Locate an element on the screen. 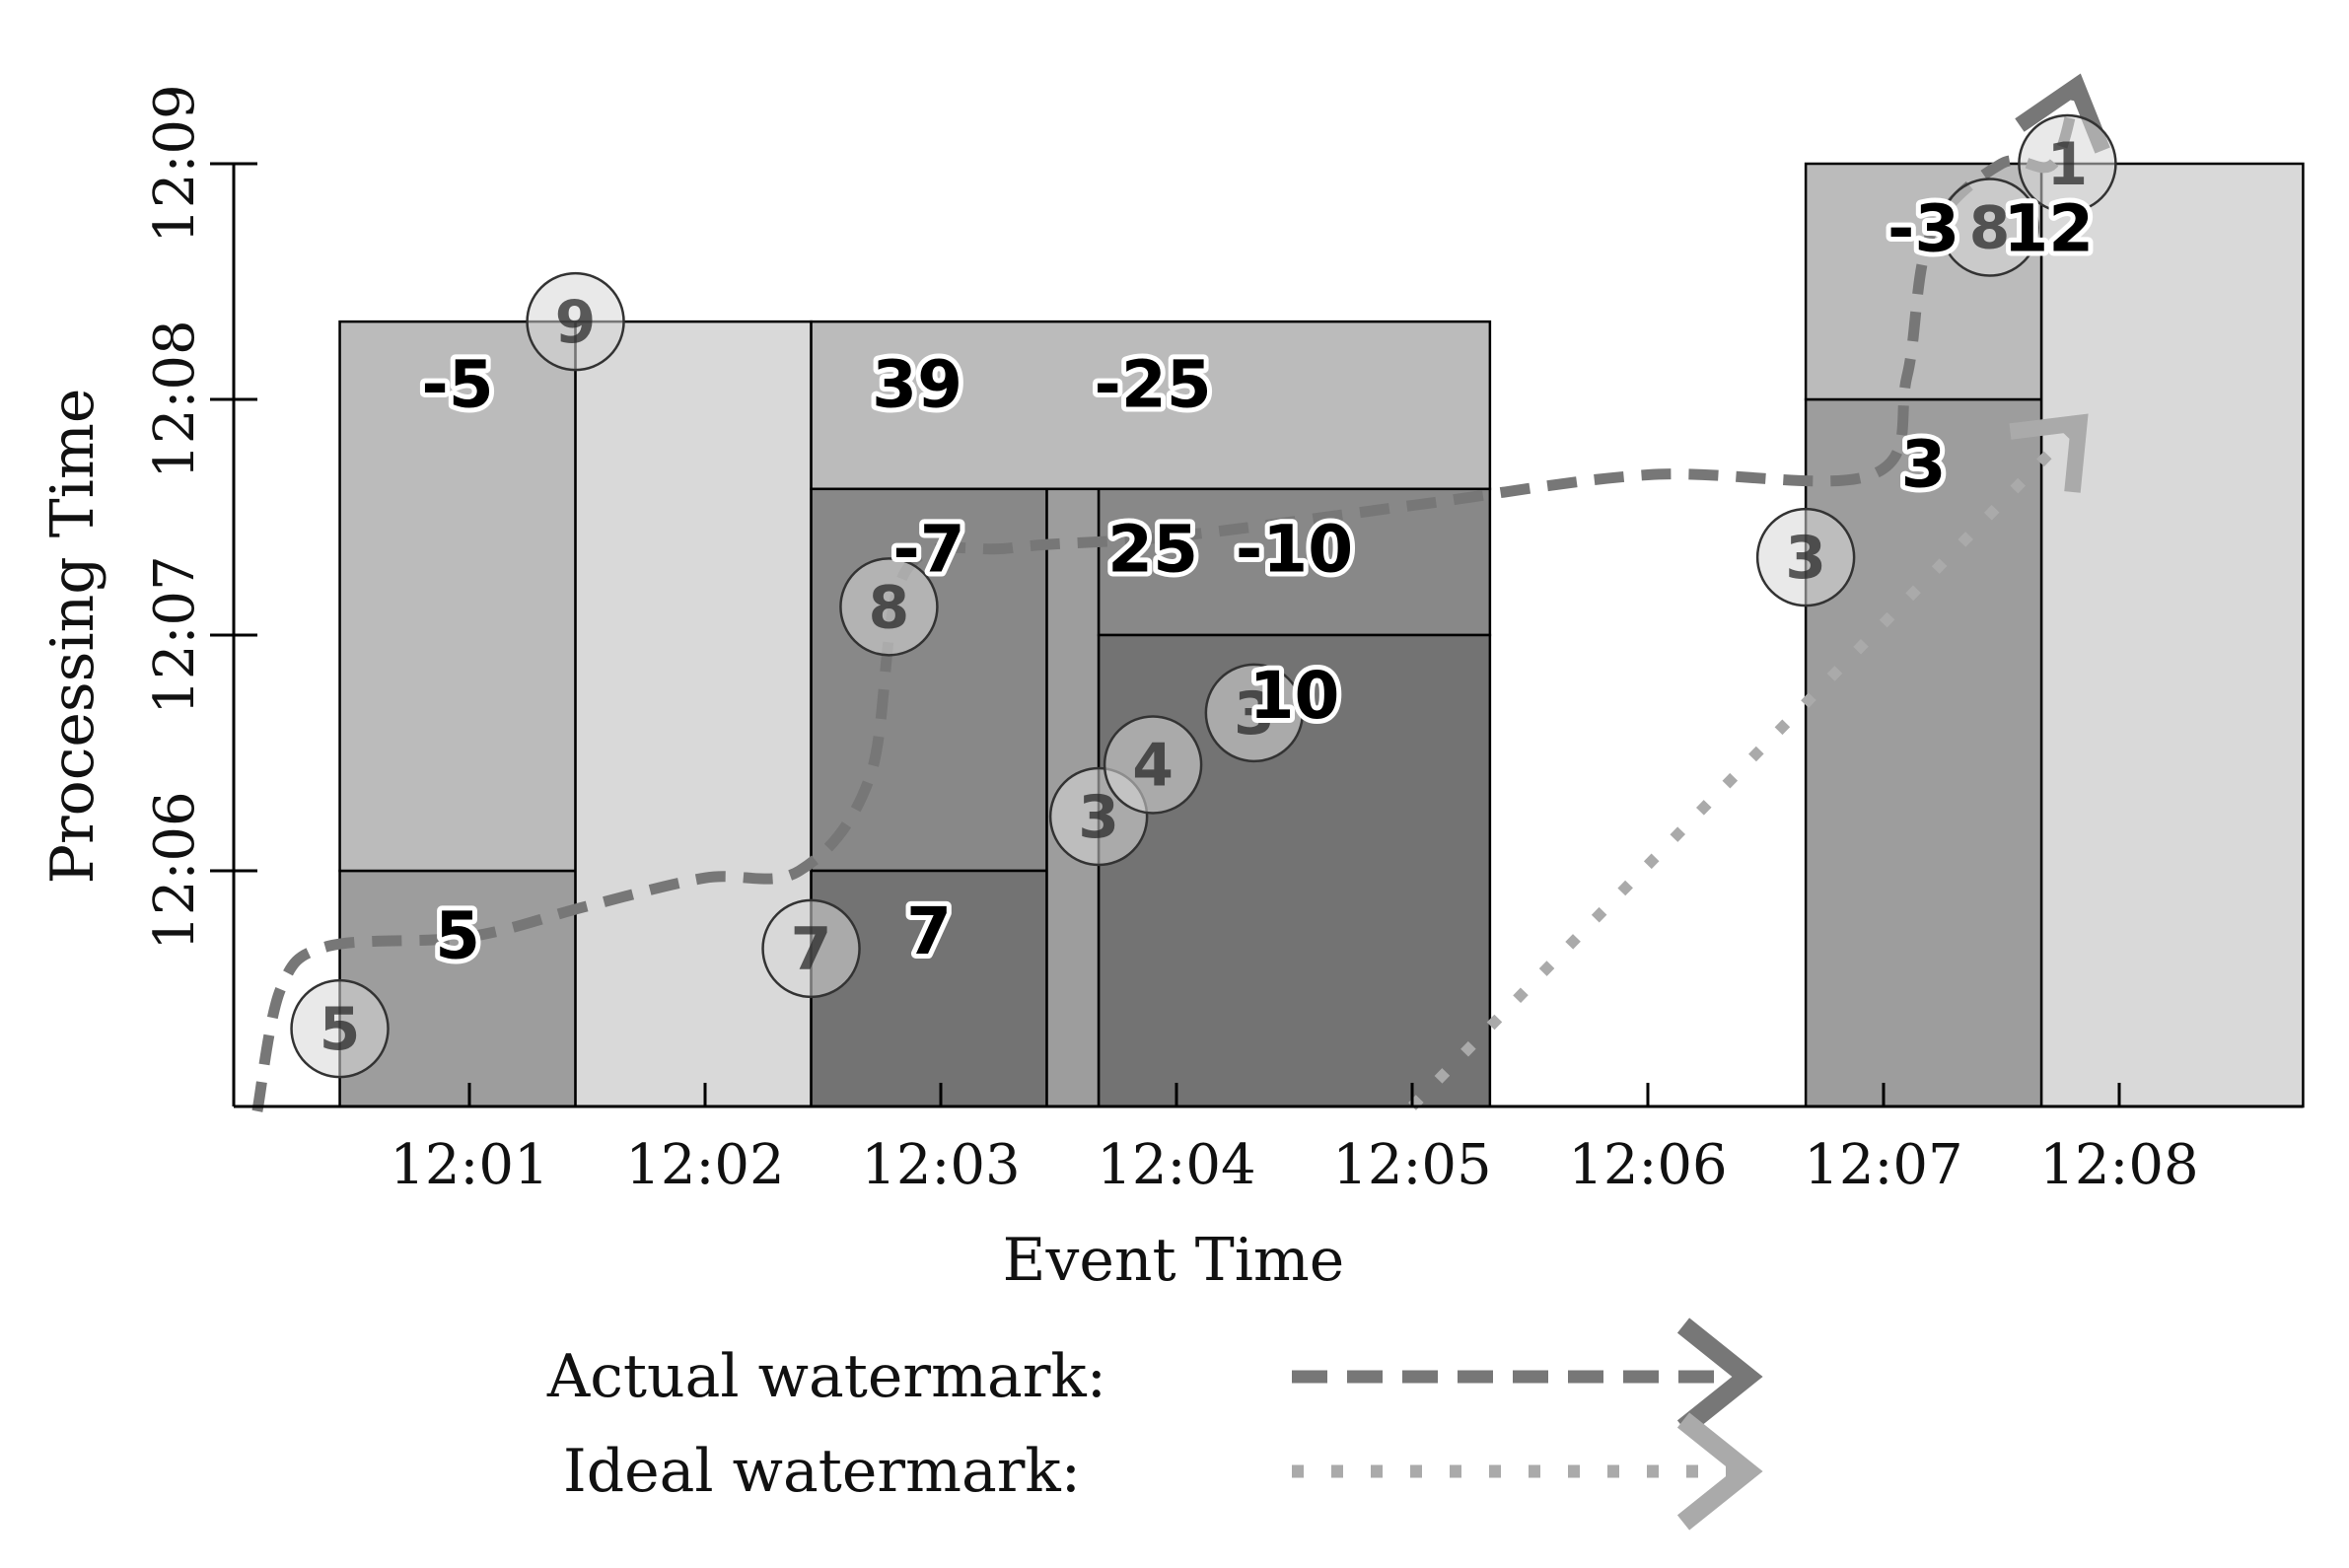  pane-result-label: 12 is located at coordinates (2048, 229).